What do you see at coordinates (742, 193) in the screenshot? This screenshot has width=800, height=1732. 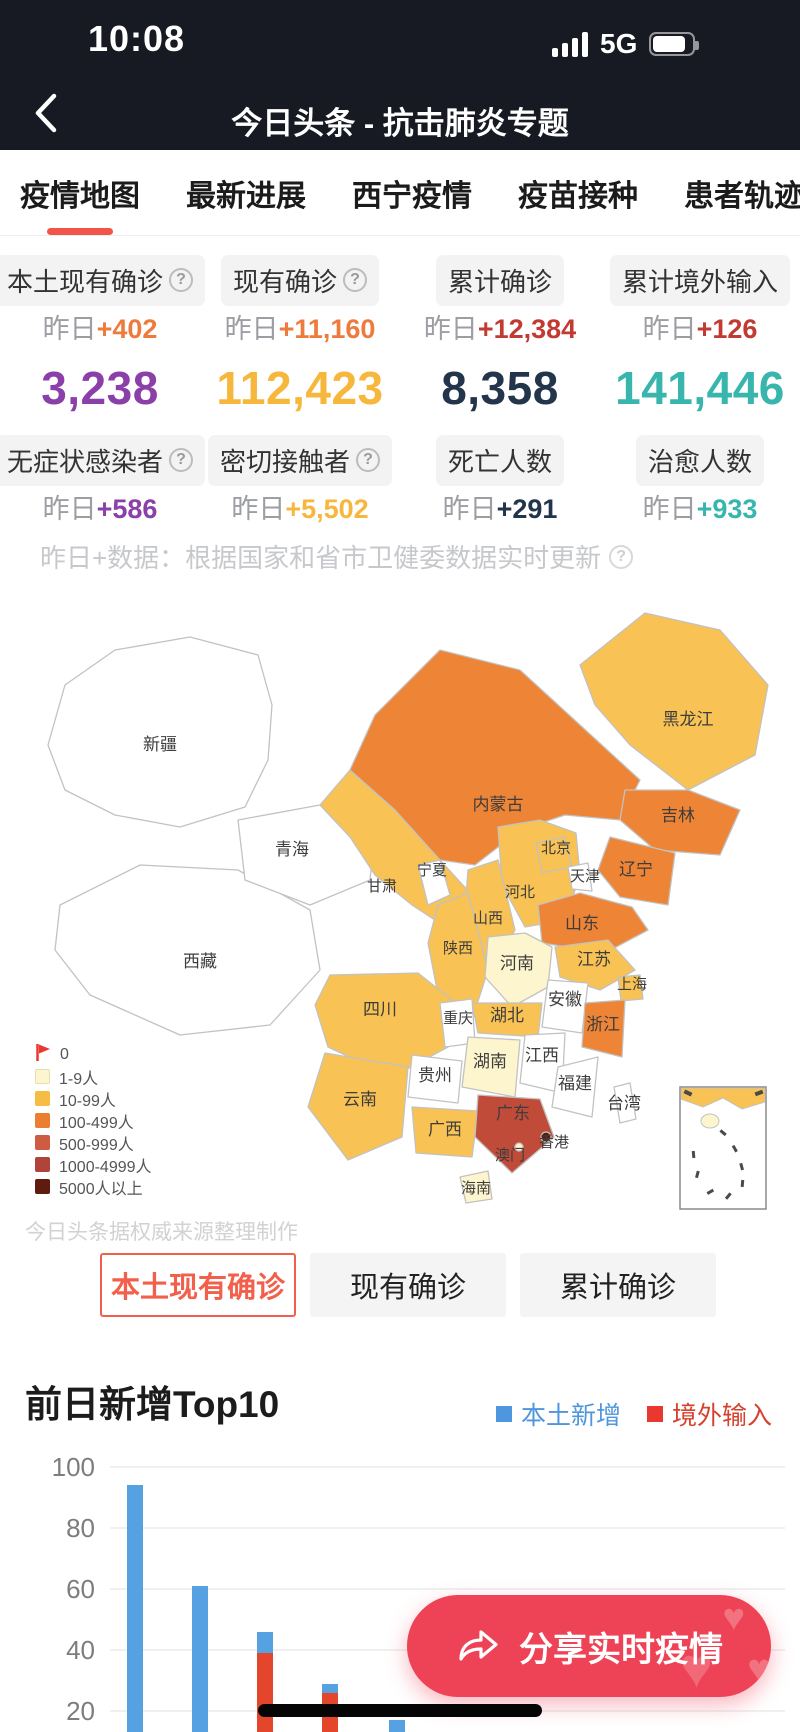 I see `tab-患者轨迹: 患者轨迹` at bounding box center [742, 193].